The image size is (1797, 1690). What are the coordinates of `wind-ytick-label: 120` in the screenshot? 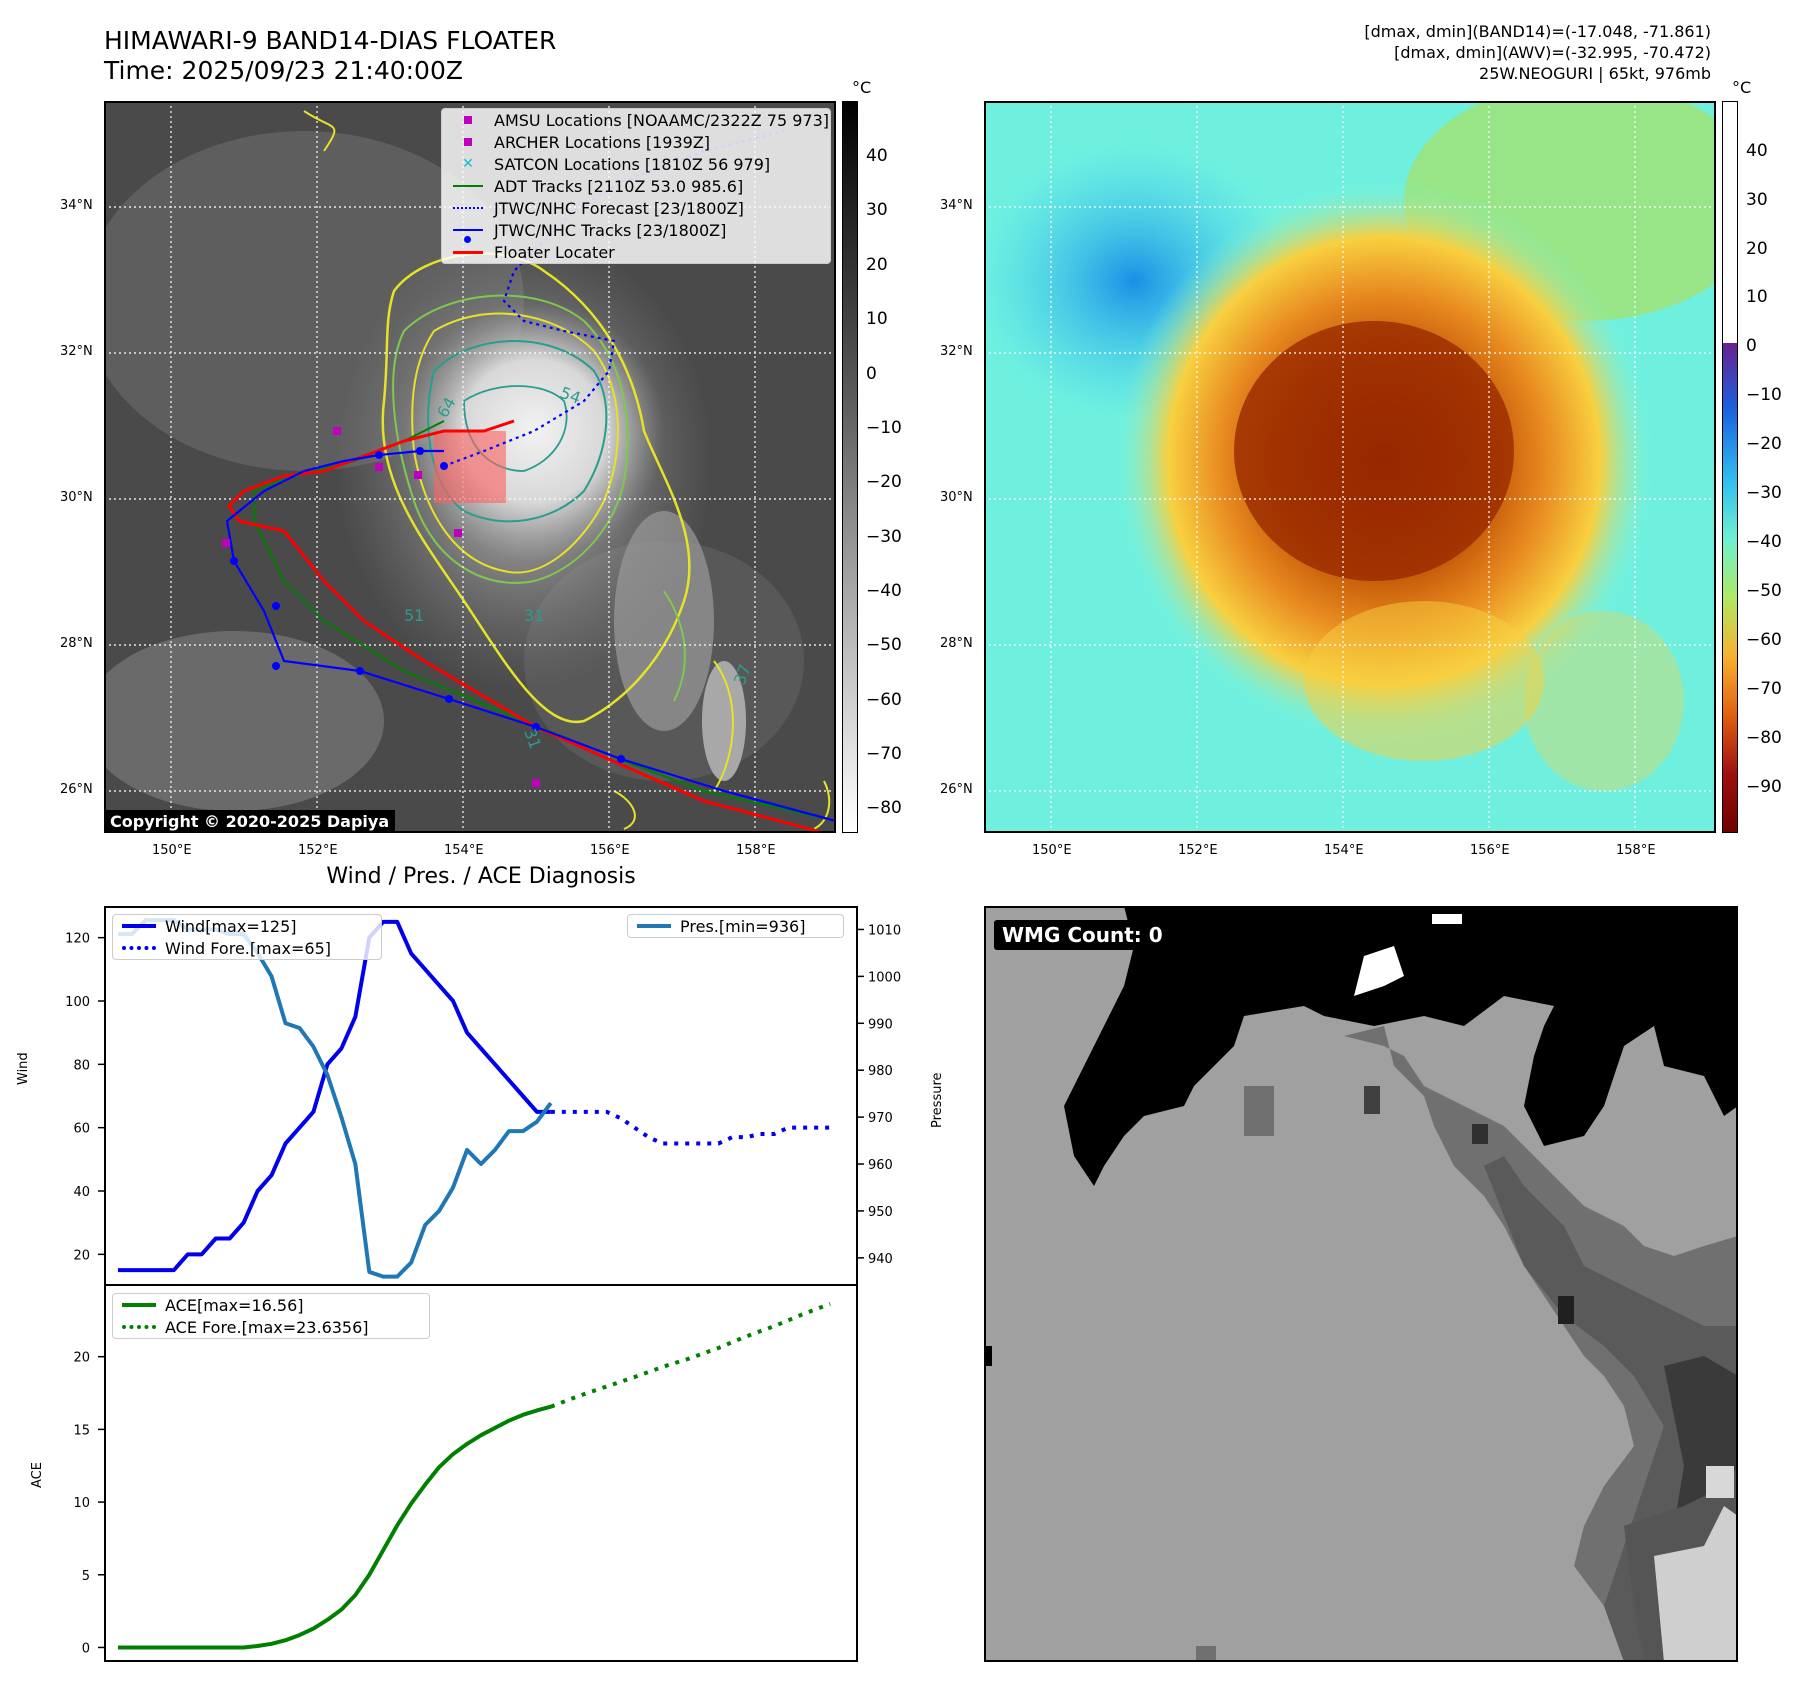 It's located at (77, 939).